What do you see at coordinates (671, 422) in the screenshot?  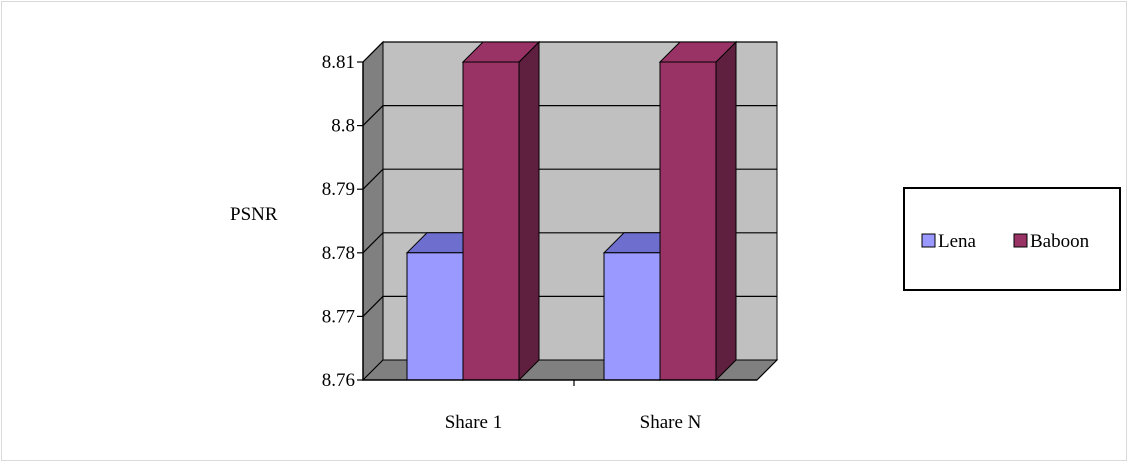 I see `x-category-label: Share N` at bounding box center [671, 422].